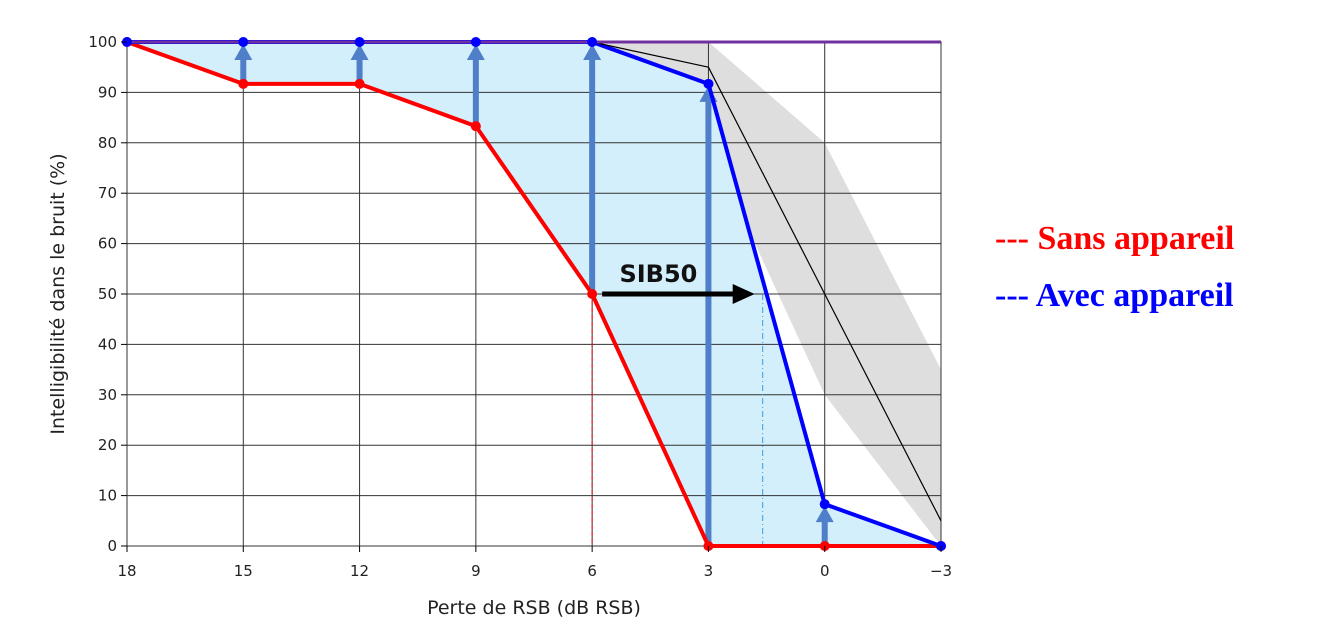 The image size is (1330, 644). Describe the element at coordinates (107, 92) in the screenshot. I see `y-tick-label: 90` at that location.